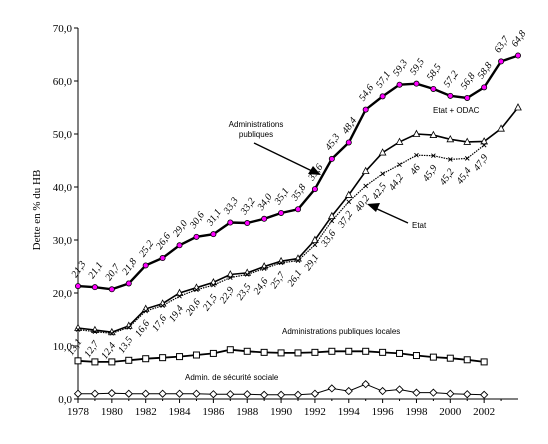 This screenshot has width=548, height=444. I want to click on y-tick-label: 40,0, so click(63, 188).